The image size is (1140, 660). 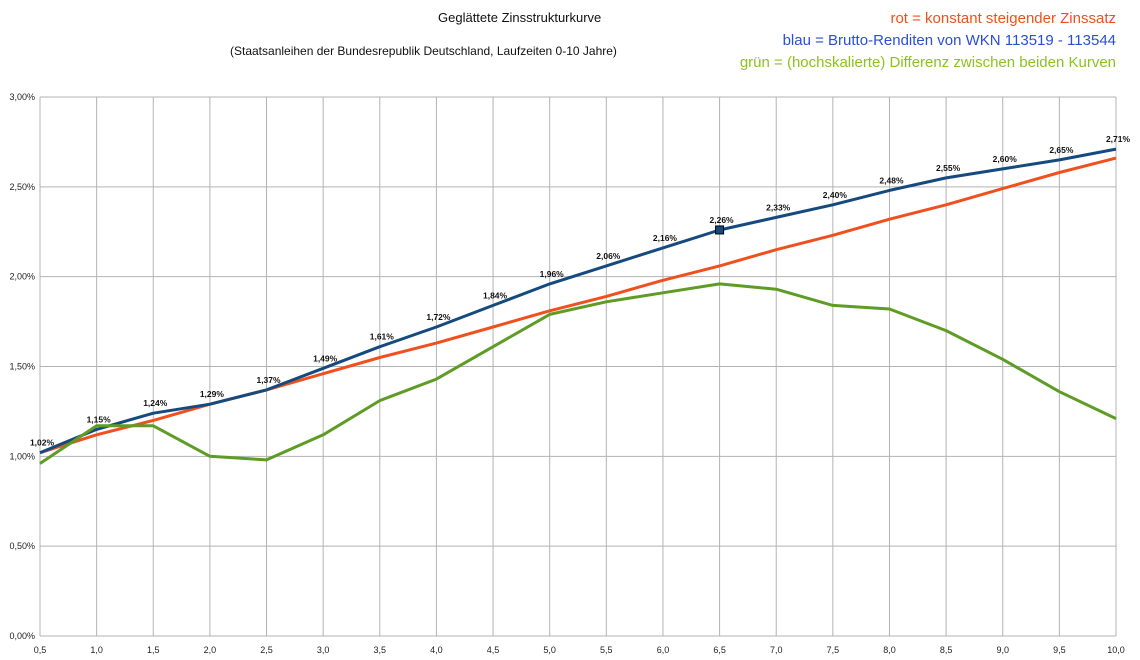 What do you see at coordinates (1005, 159) in the screenshot?
I see `data-label: 2,60%` at bounding box center [1005, 159].